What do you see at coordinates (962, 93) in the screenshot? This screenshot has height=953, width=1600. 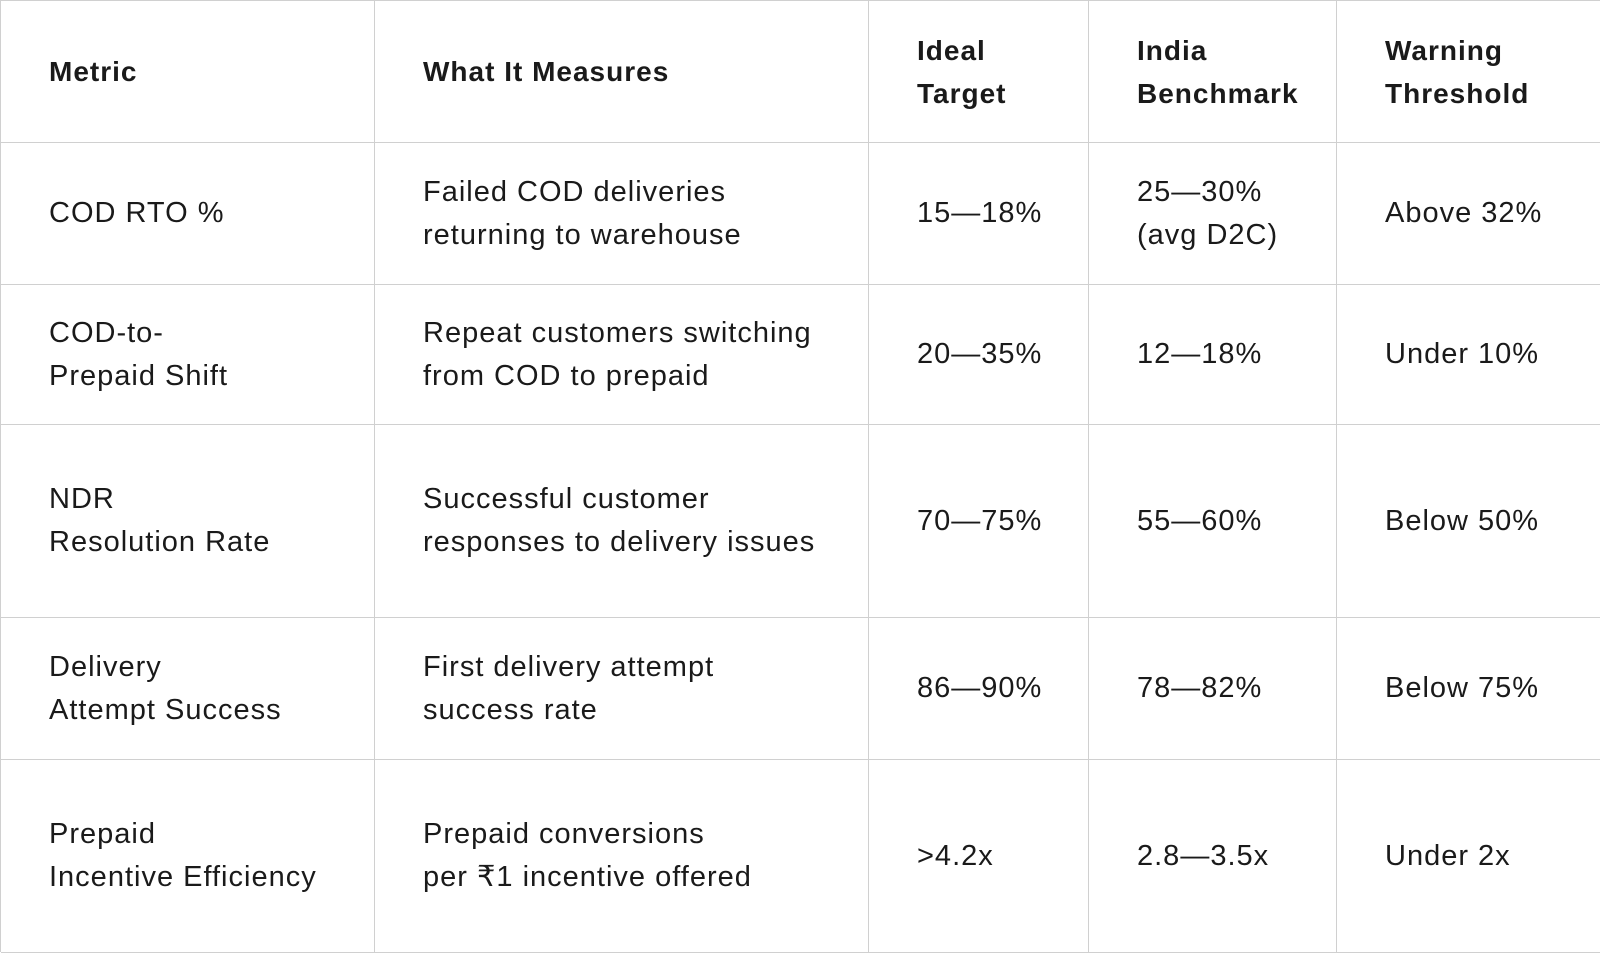 I see `cell-text: Target` at bounding box center [962, 93].